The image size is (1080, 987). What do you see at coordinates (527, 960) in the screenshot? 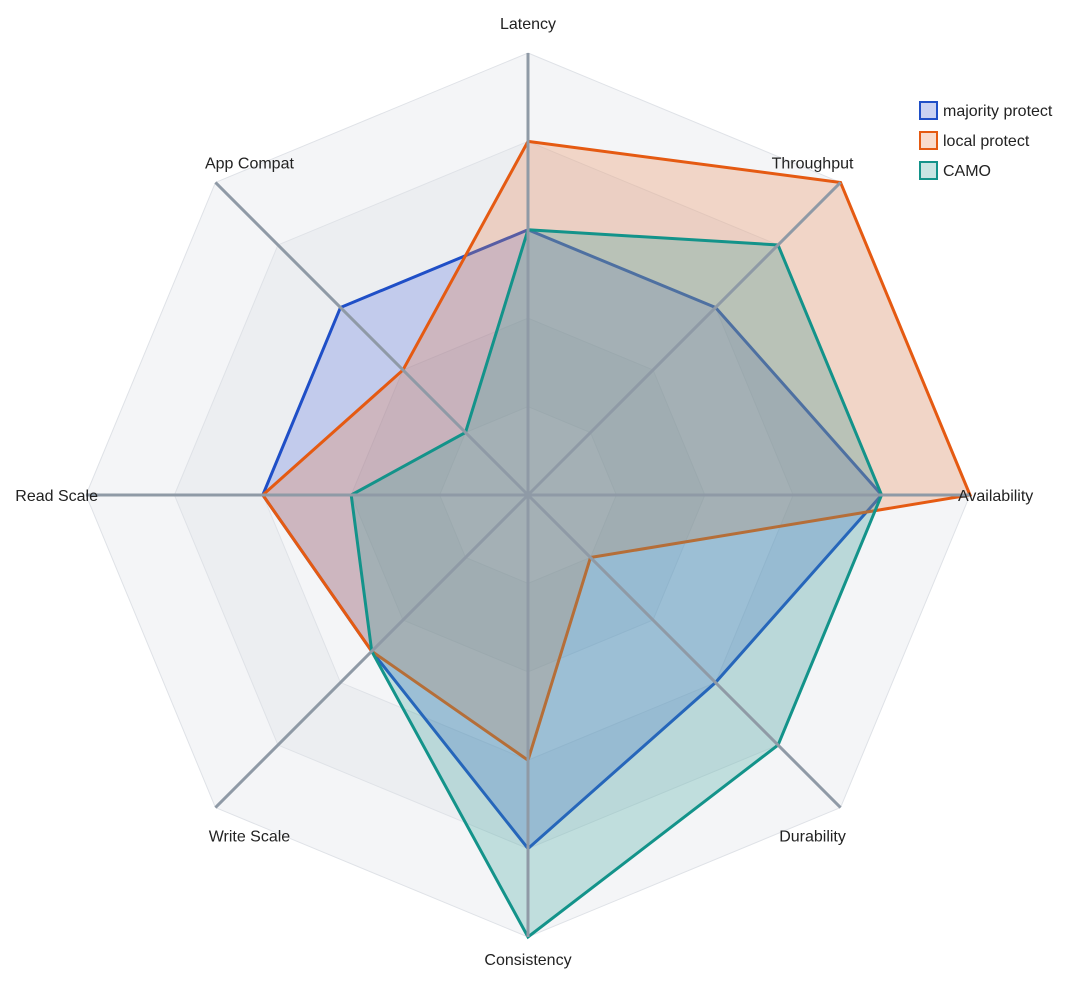
I see `axis-label-consistency: Consistency` at bounding box center [527, 960].